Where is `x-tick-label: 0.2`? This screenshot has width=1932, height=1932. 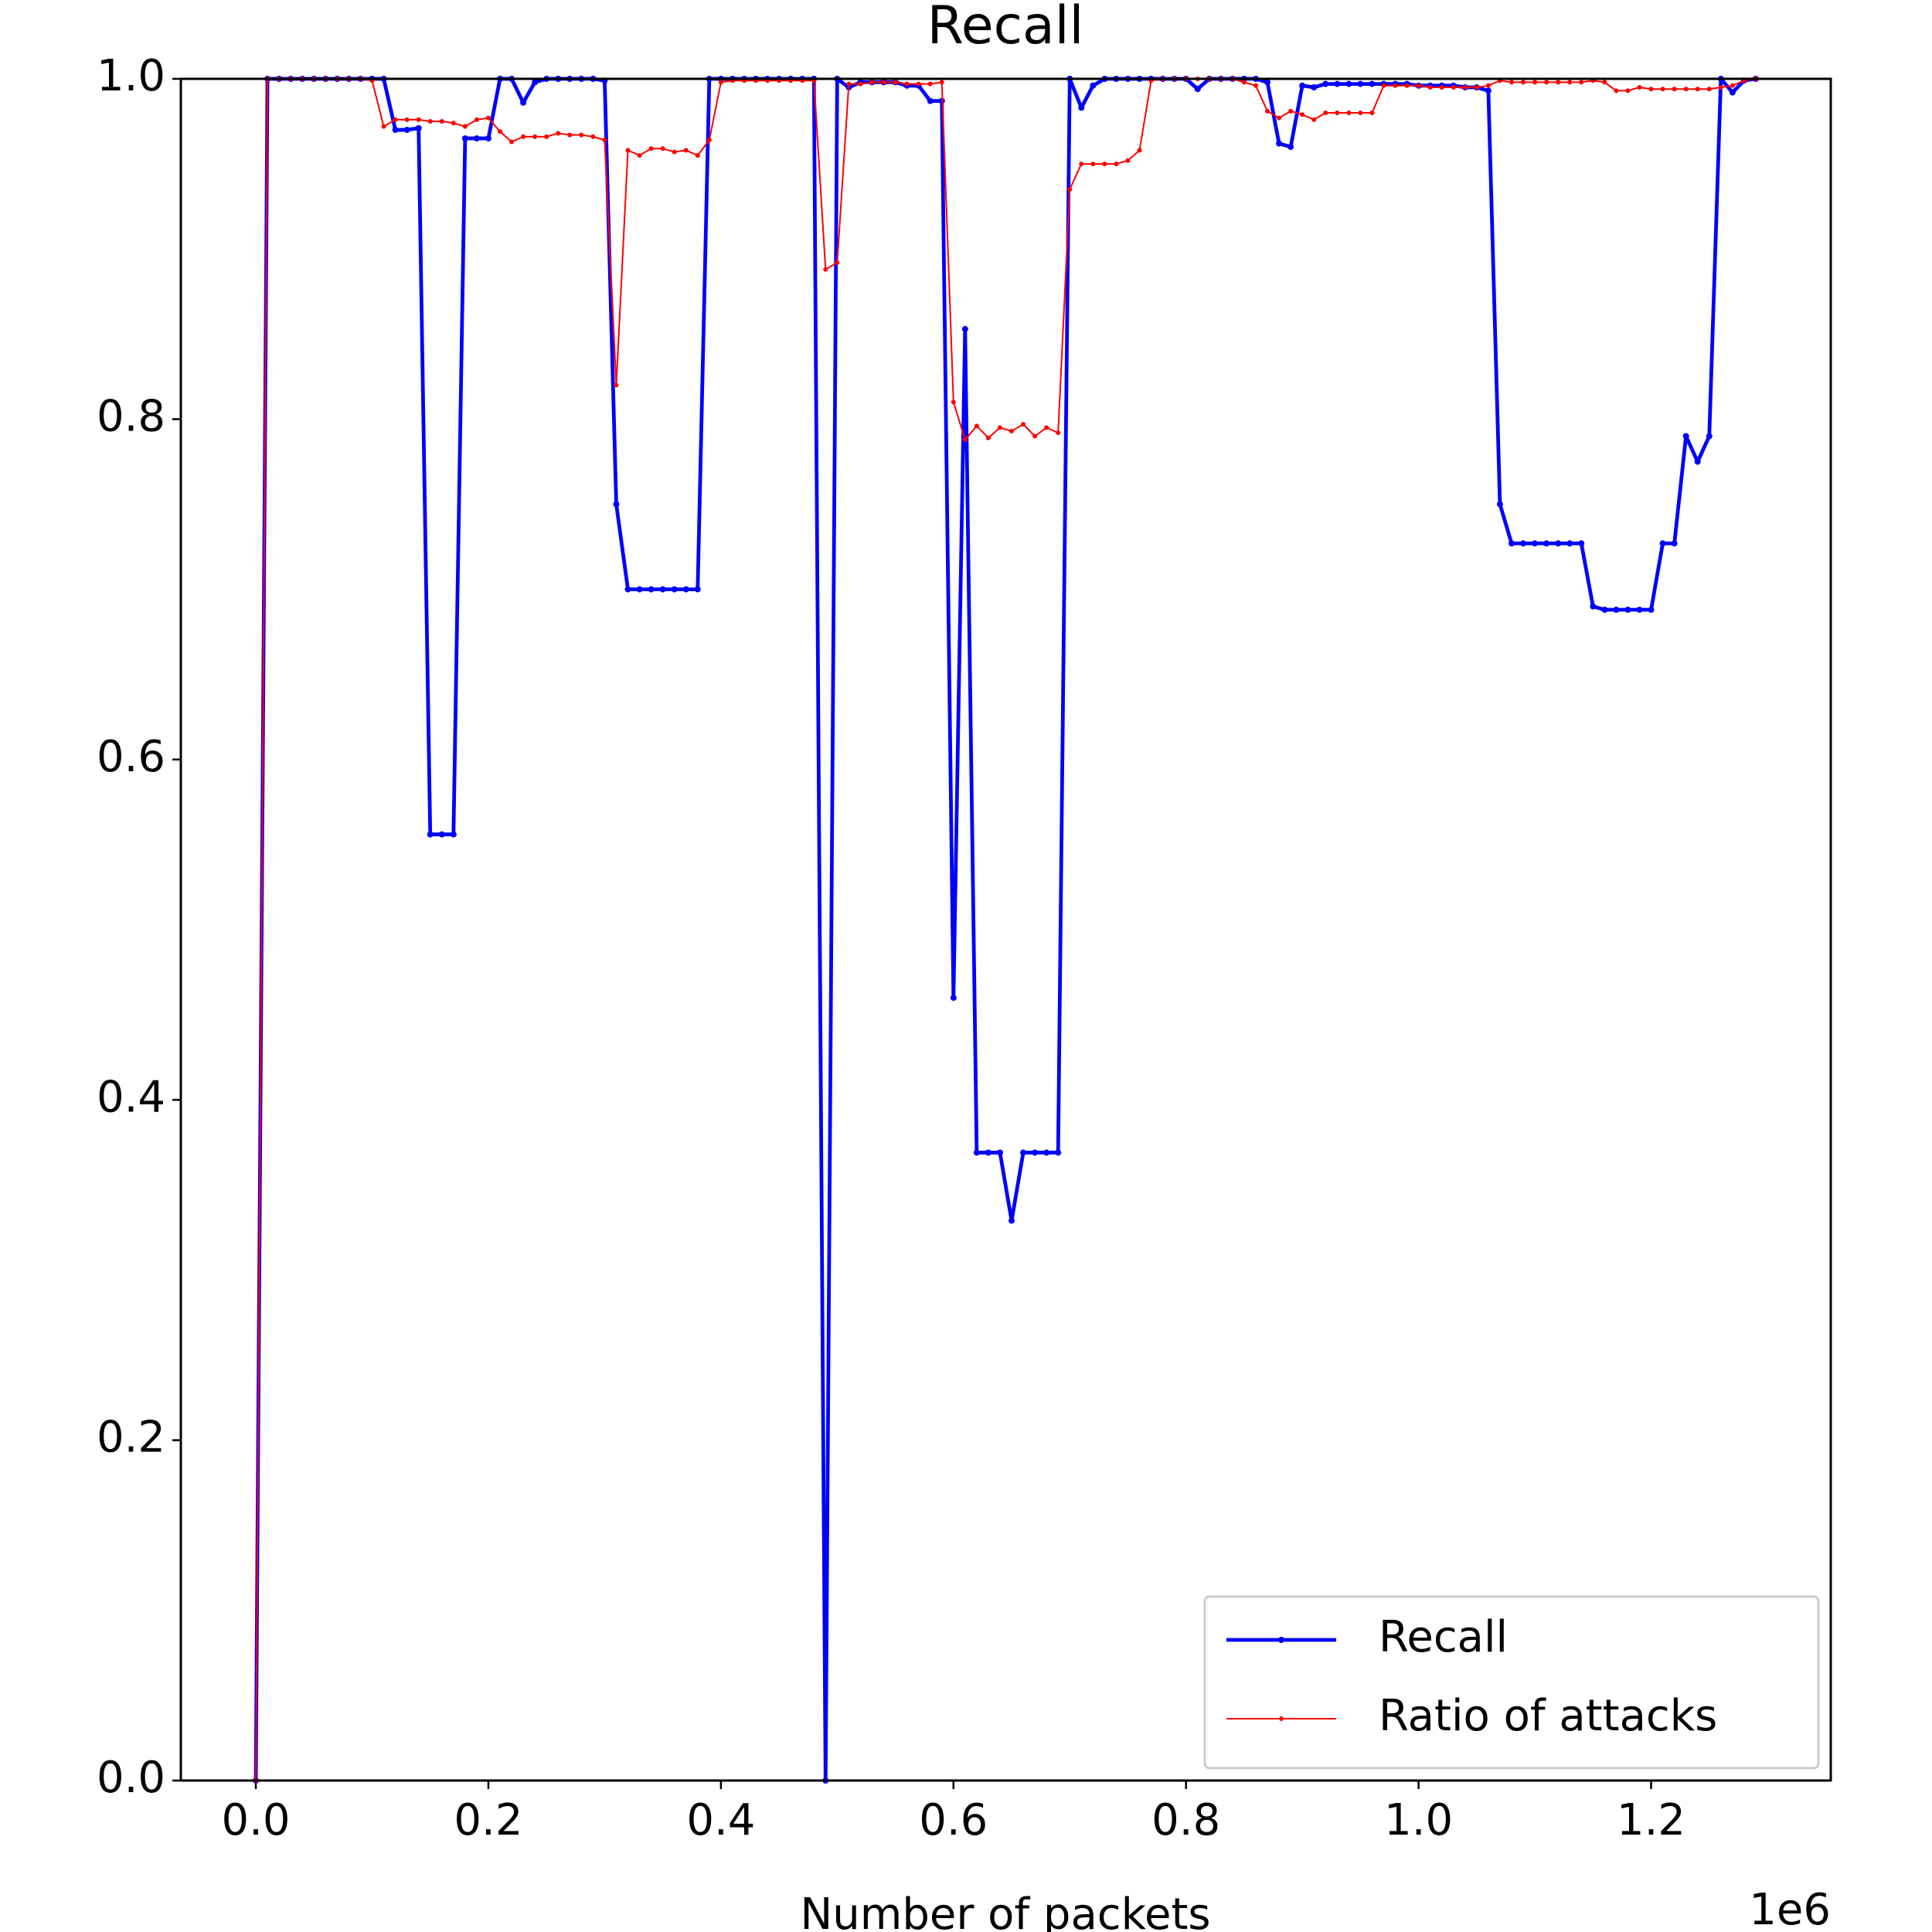 x-tick-label: 0.2 is located at coordinates (488, 1820).